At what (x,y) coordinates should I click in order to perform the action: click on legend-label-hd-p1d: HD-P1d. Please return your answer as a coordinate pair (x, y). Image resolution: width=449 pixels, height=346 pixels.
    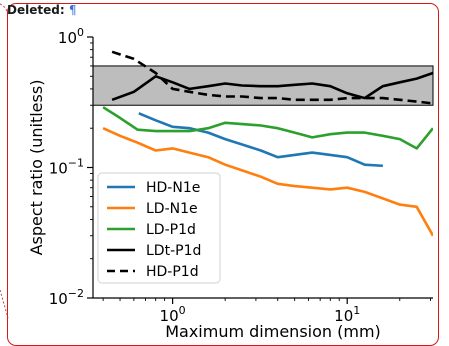
    Looking at the image, I should click on (172, 272).